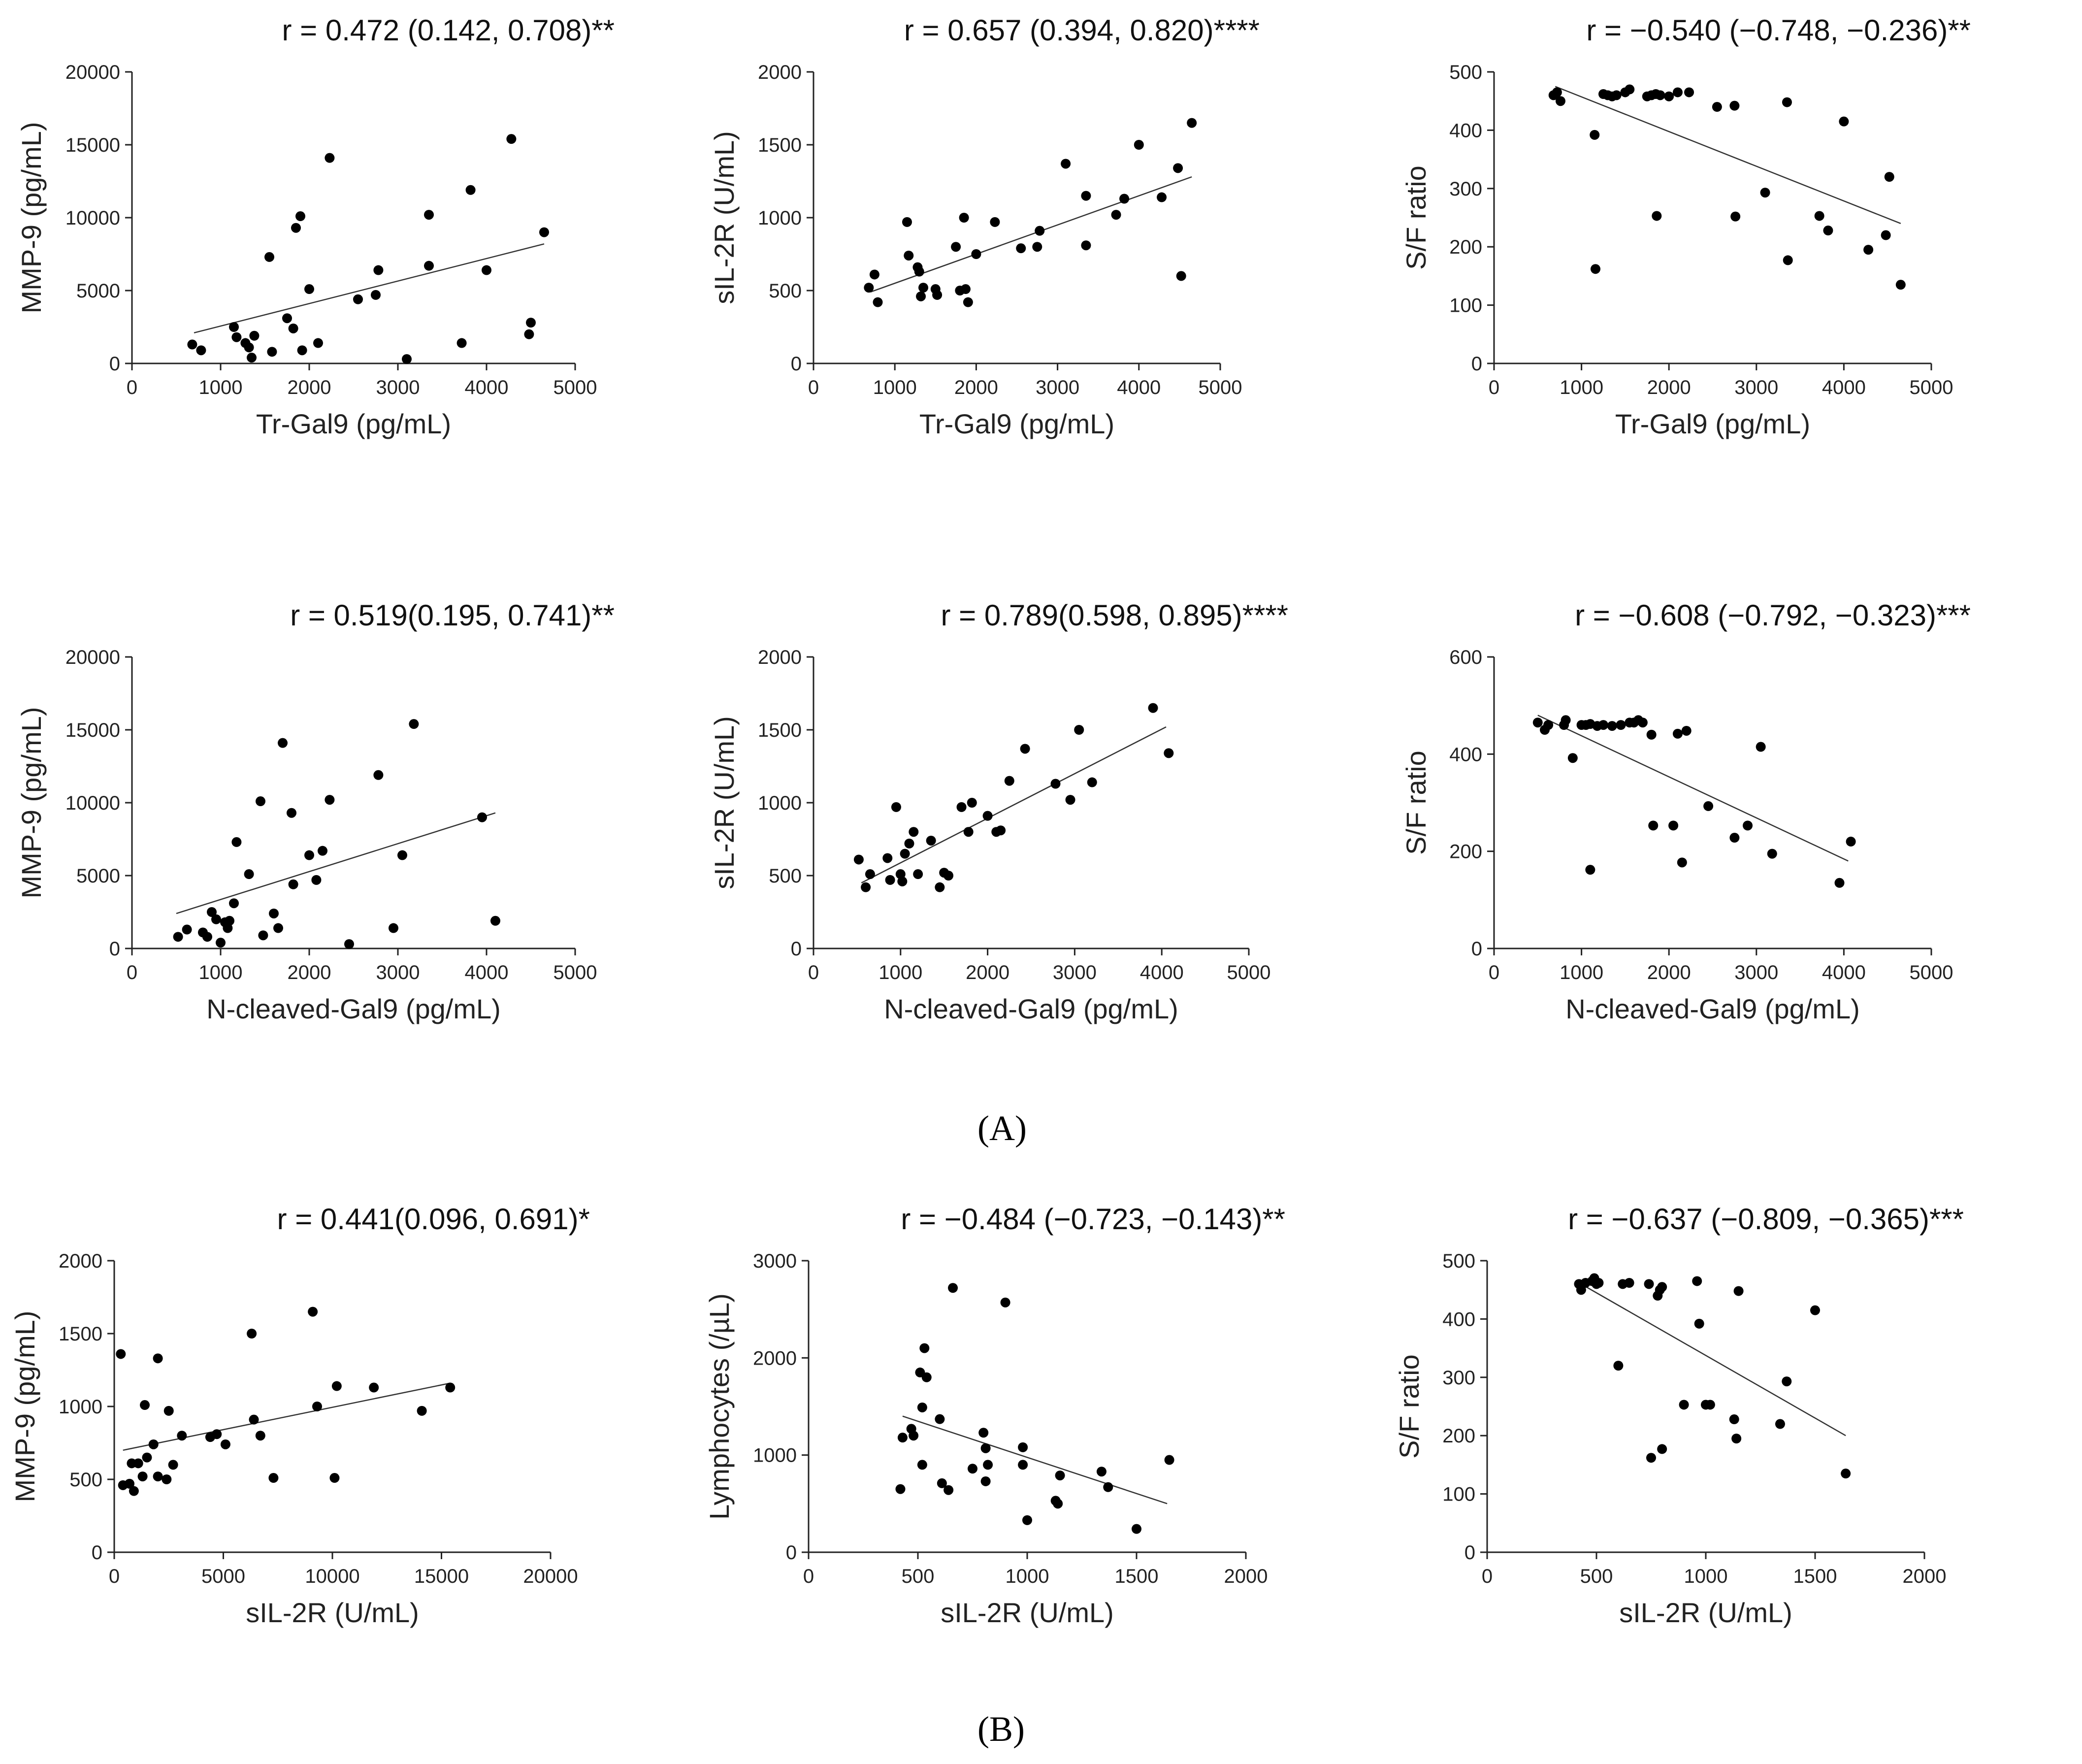 This screenshot has width=2082, height=1764. I want to click on chart-title: r = 0.789(0.598, 0.895)****, so click(1115, 616).